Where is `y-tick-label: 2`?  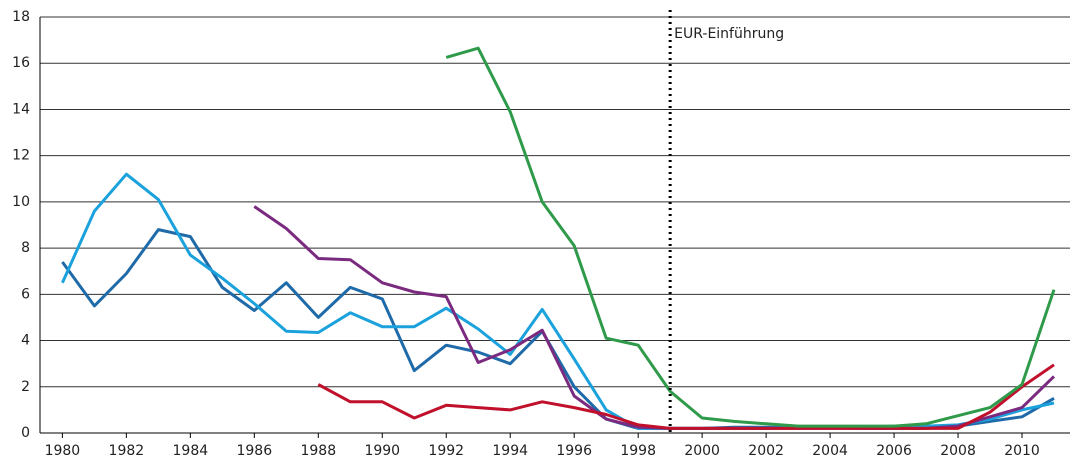
y-tick-label: 2 is located at coordinates (25, 387).